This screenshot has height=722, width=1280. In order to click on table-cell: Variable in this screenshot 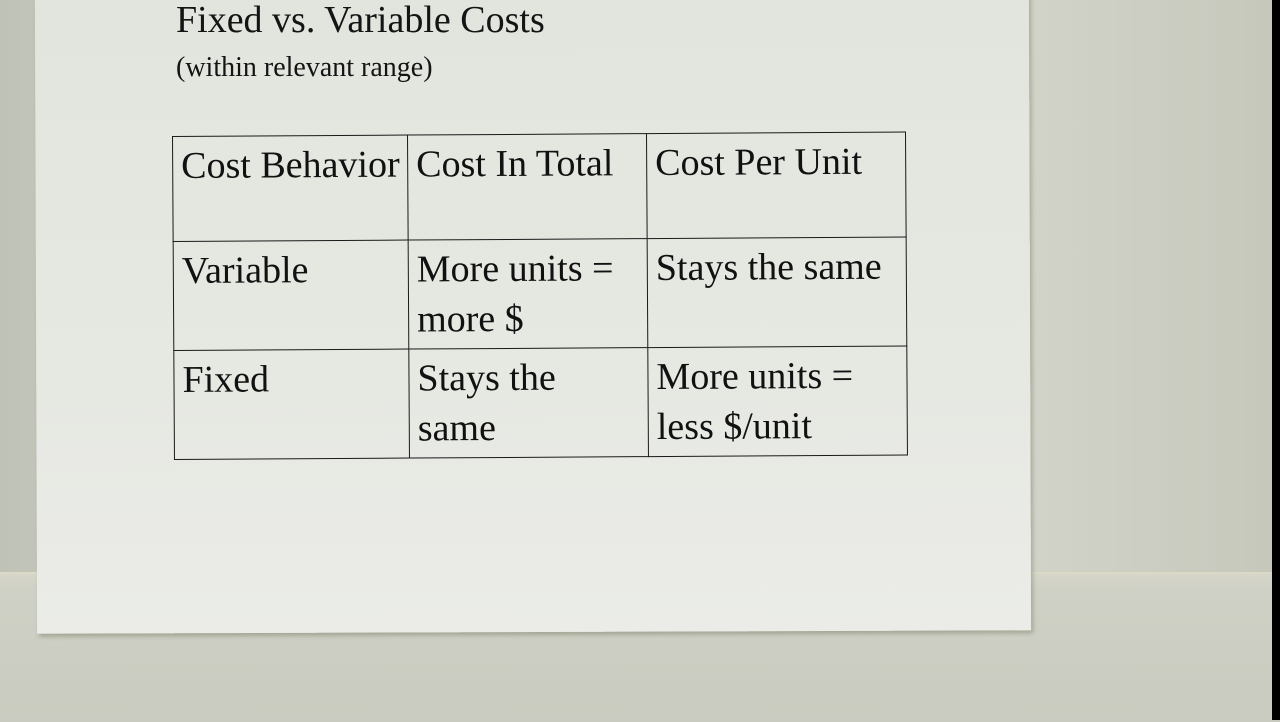, I will do `click(291, 295)`.